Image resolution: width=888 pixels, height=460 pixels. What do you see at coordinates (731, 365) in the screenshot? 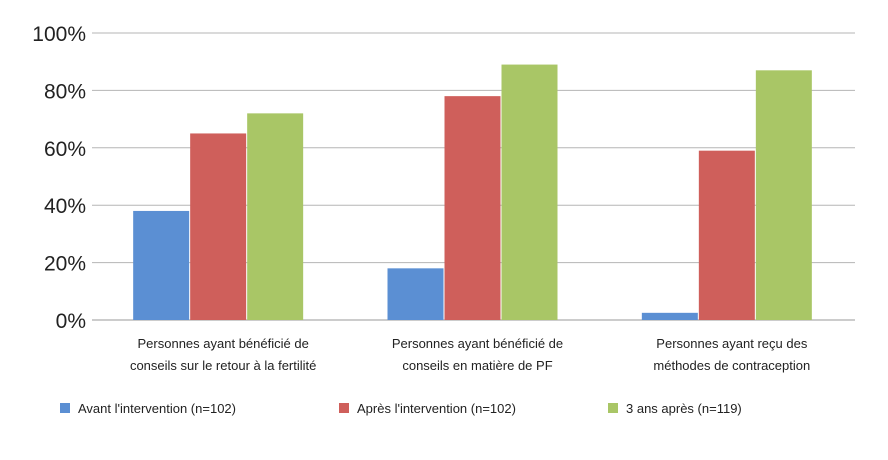
I see `category-label: méthodes de contraception` at bounding box center [731, 365].